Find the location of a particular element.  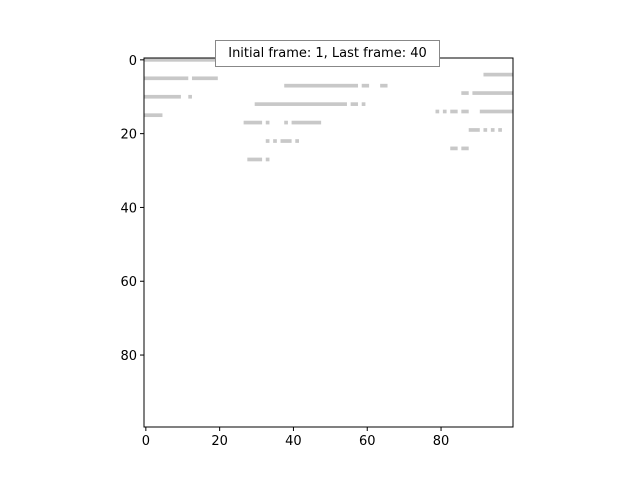

y-tick-label: 80 is located at coordinates (128, 356).